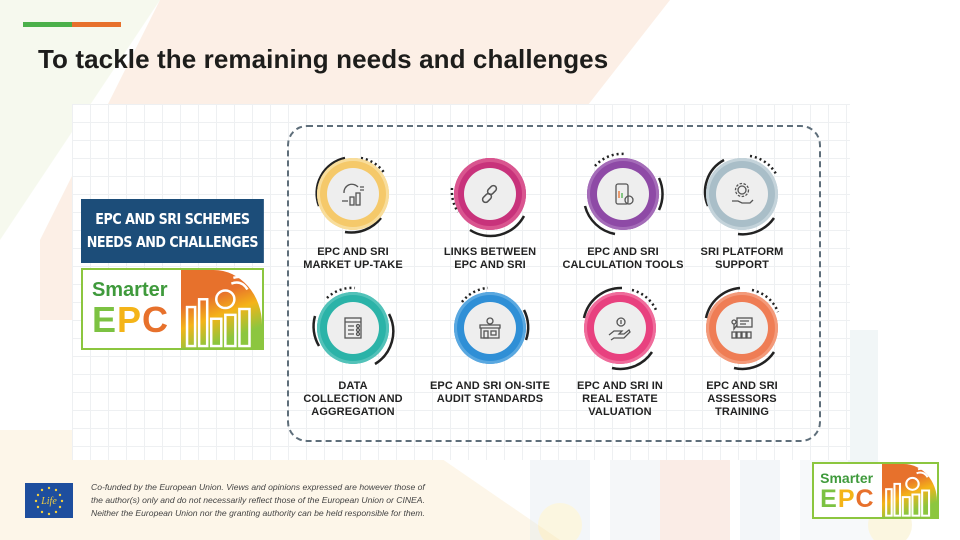 This screenshot has width=960, height=540. I want to click on market-chart-icon, so click(353, 194).